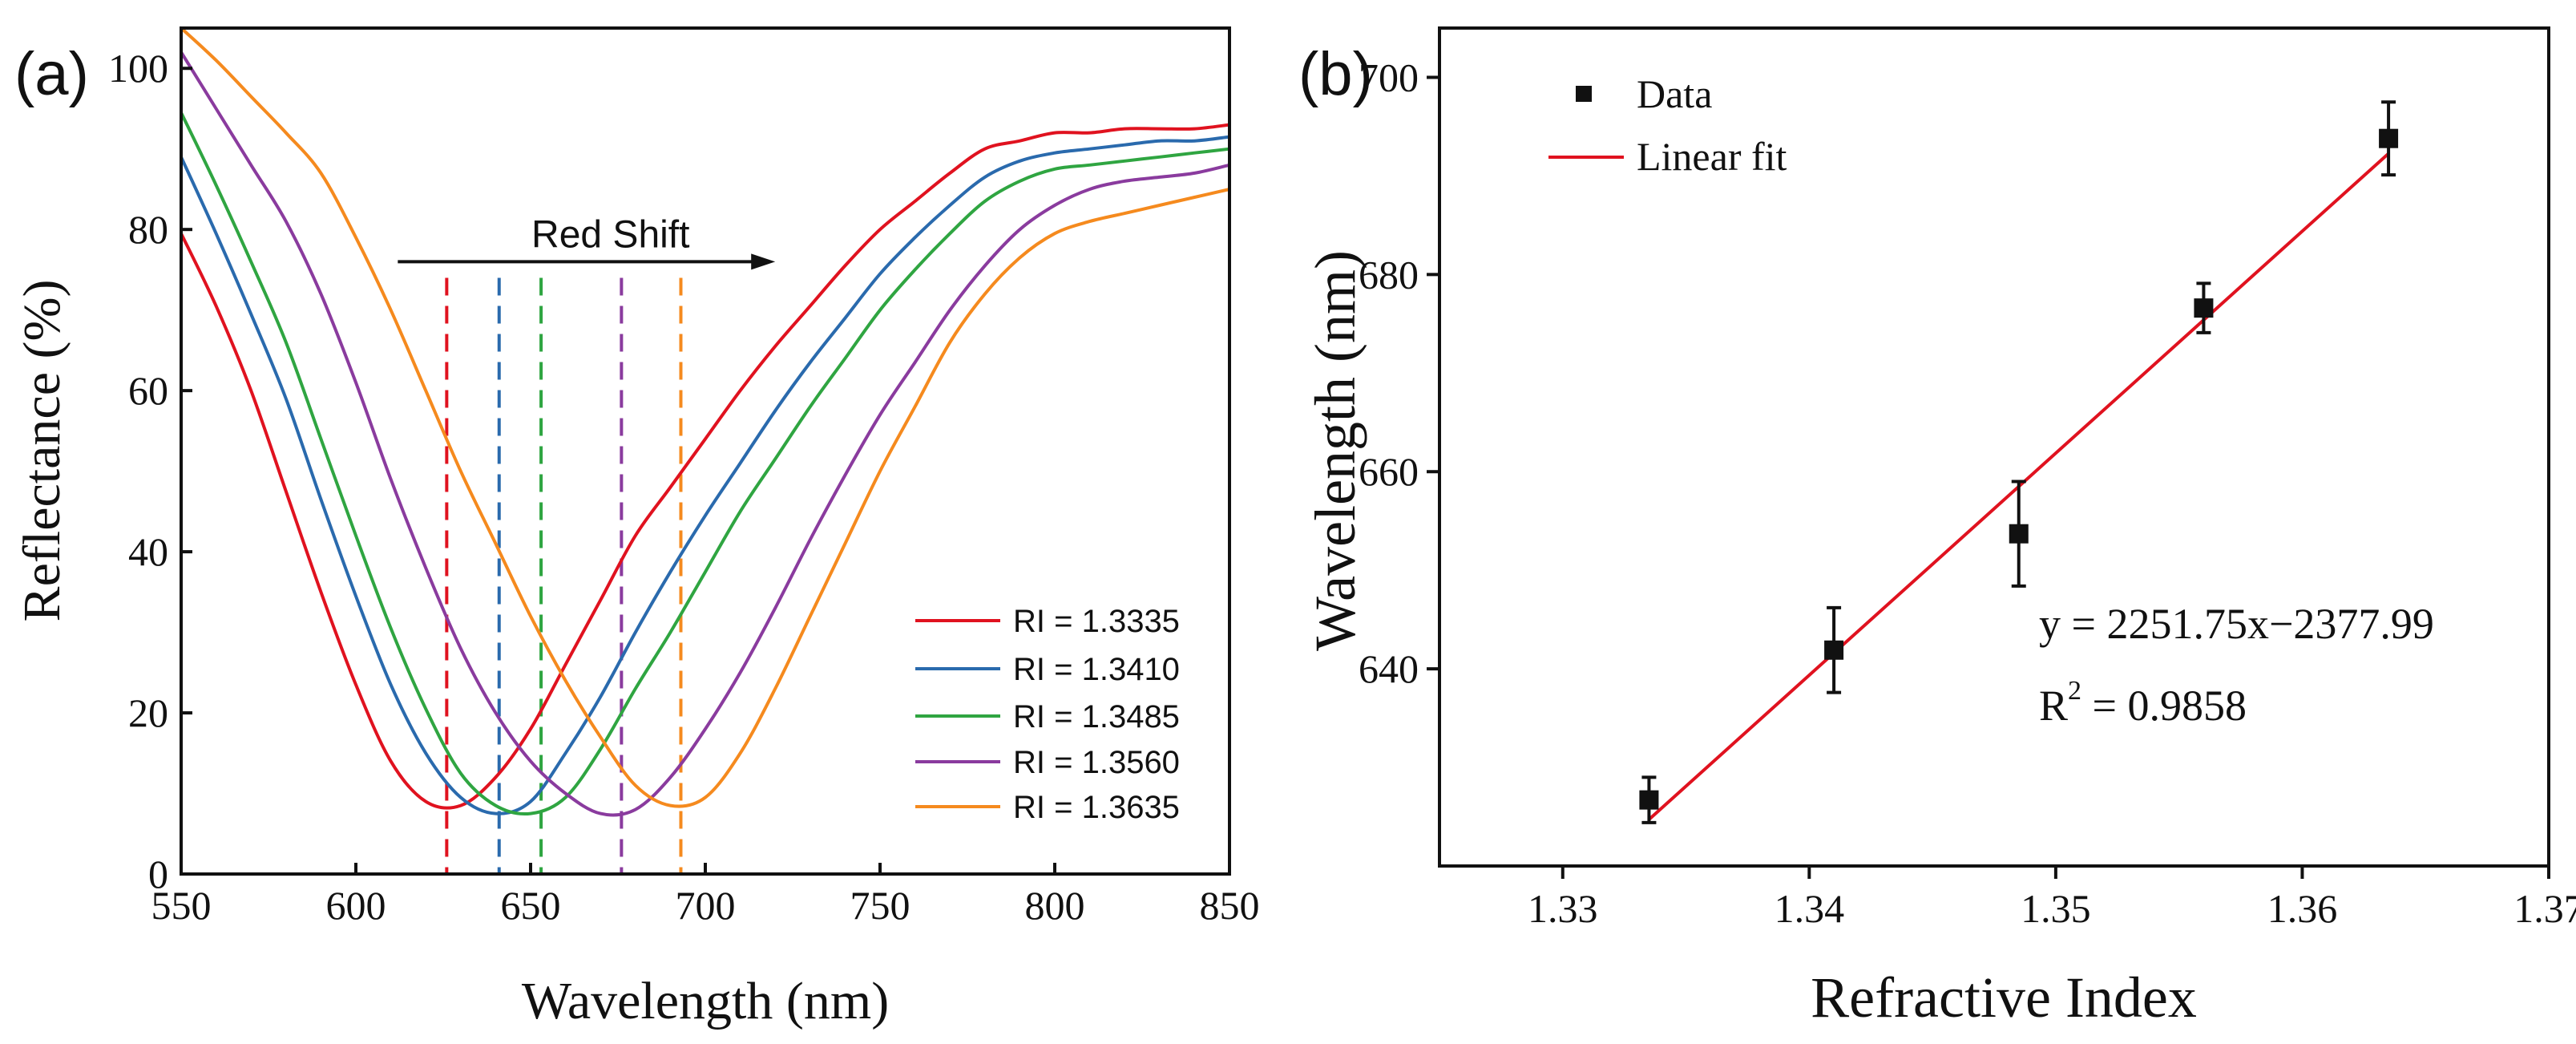 The height and width of the screenshot is (1044, 2576). What do you see at coordinates (1389, 373) in the screenshot?
I see `panel-b-y-ticks: 640 660 680 700` at bounding box center [1389, 373].